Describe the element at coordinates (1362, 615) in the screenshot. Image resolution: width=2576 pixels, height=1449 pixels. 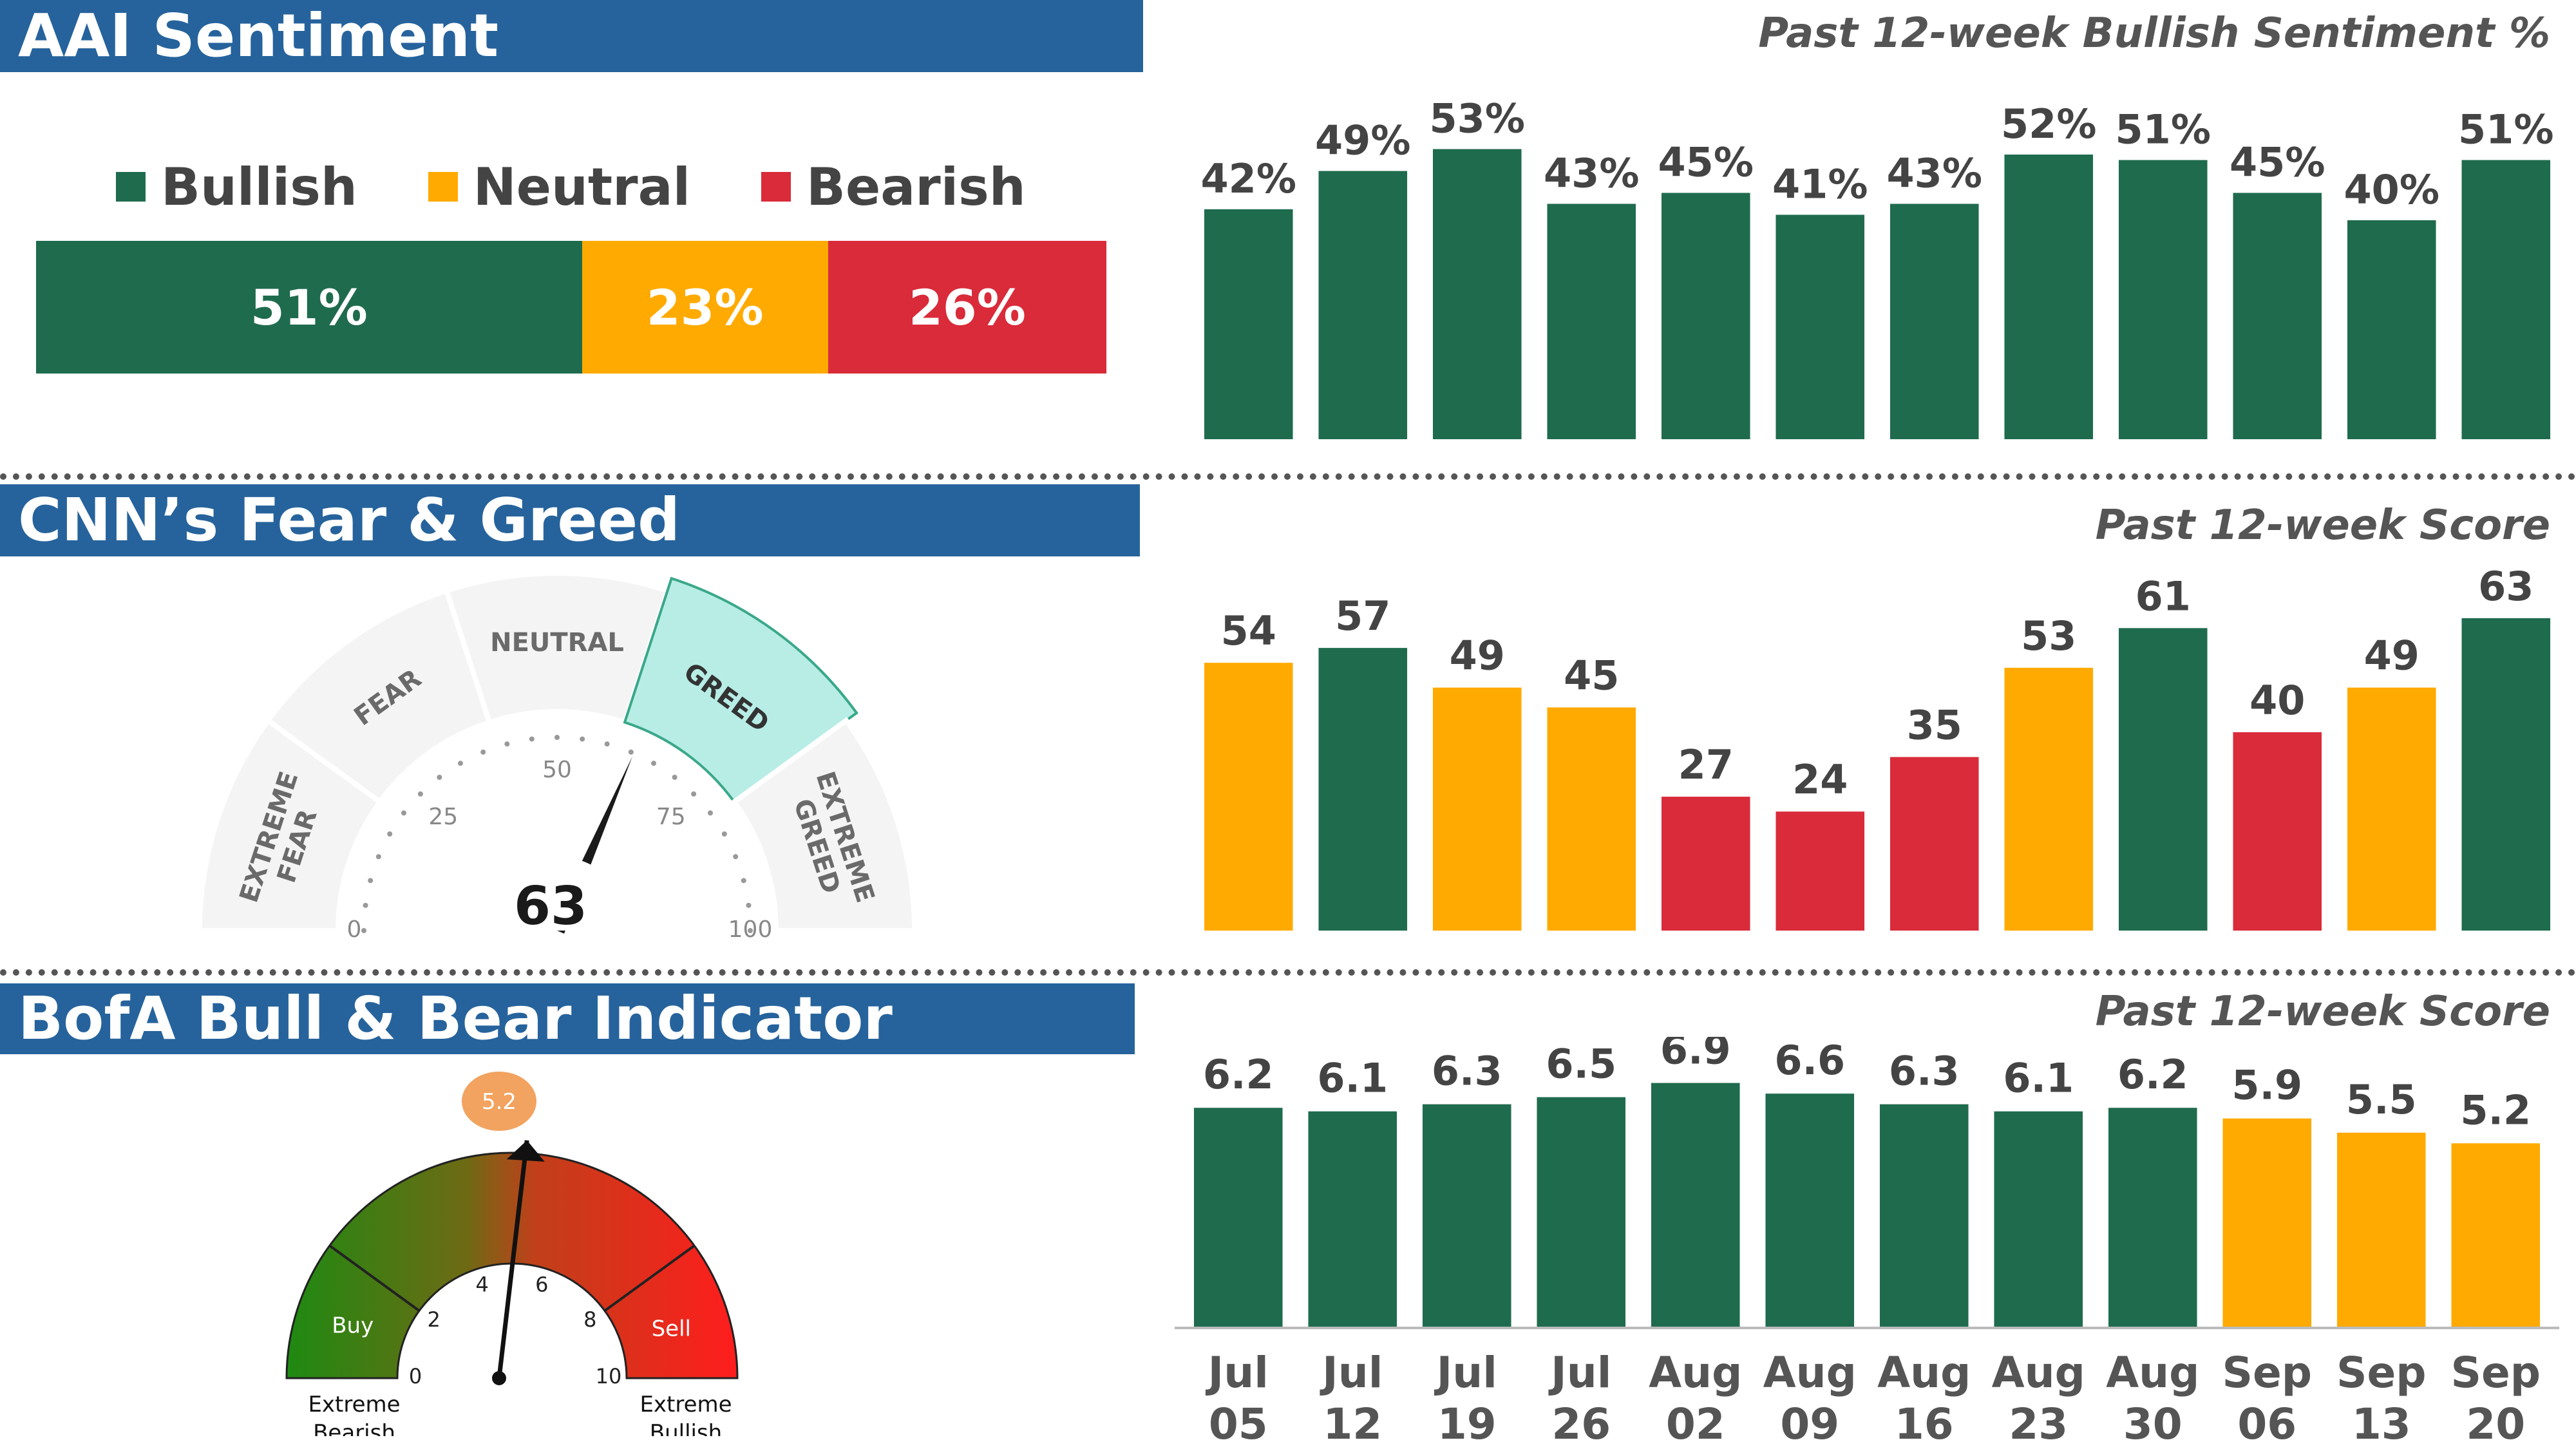
I see `bar-value-label-1: 57` at that location.